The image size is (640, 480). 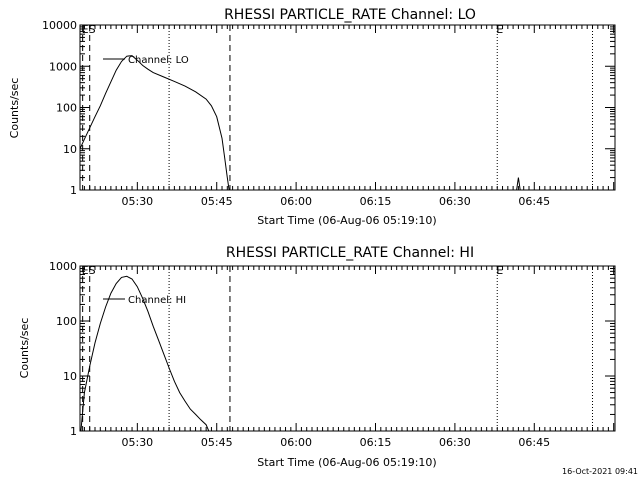 What do you see at coordinates (158, 60) in the screenshot?
I see `legend-label-lo: Channel: LO` at bounding box center [158, 60].